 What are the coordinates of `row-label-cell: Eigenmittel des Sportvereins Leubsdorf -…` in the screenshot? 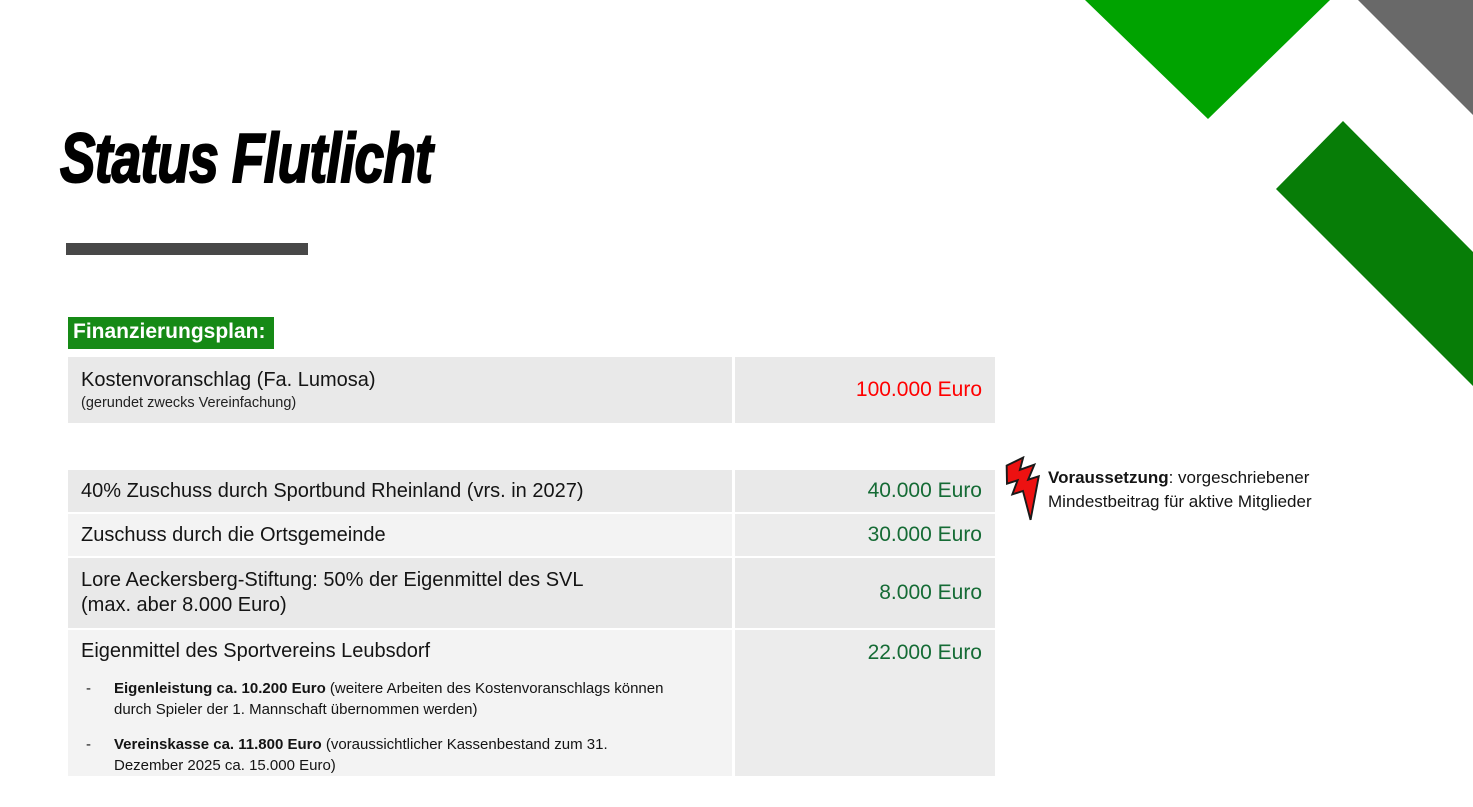 It's located at (400, 703).